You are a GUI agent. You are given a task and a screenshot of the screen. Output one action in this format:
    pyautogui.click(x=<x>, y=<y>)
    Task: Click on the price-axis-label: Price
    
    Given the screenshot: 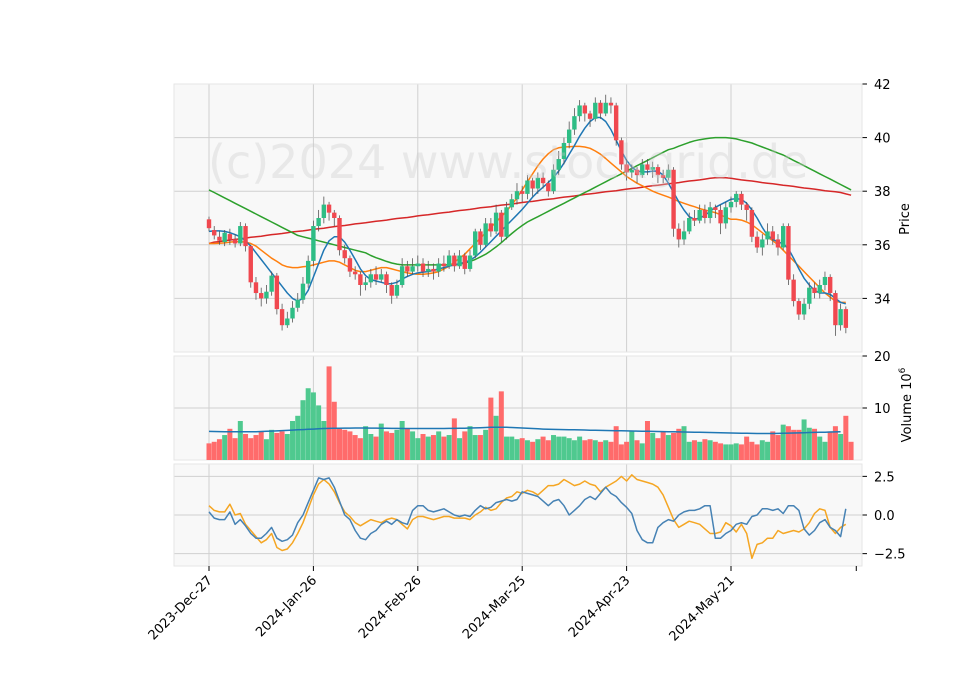 What is the action you would take?
    pyautogui.click(x=905, y=219)
    